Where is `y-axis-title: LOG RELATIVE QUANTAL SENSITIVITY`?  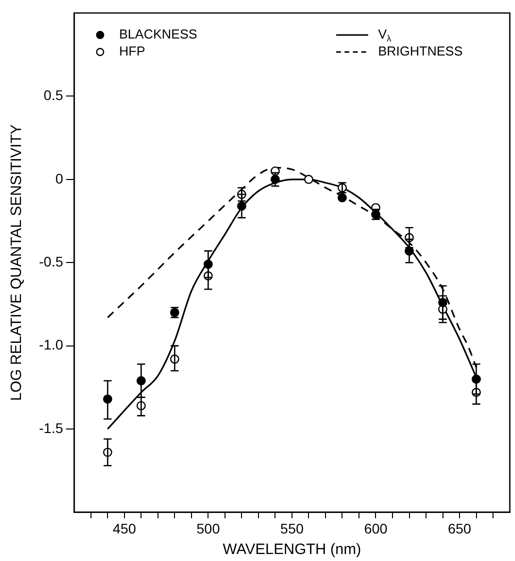 y-axis-title: LOG RELATIVE QUANTAL SENSITIVITY is located at coordinates (17, 262).